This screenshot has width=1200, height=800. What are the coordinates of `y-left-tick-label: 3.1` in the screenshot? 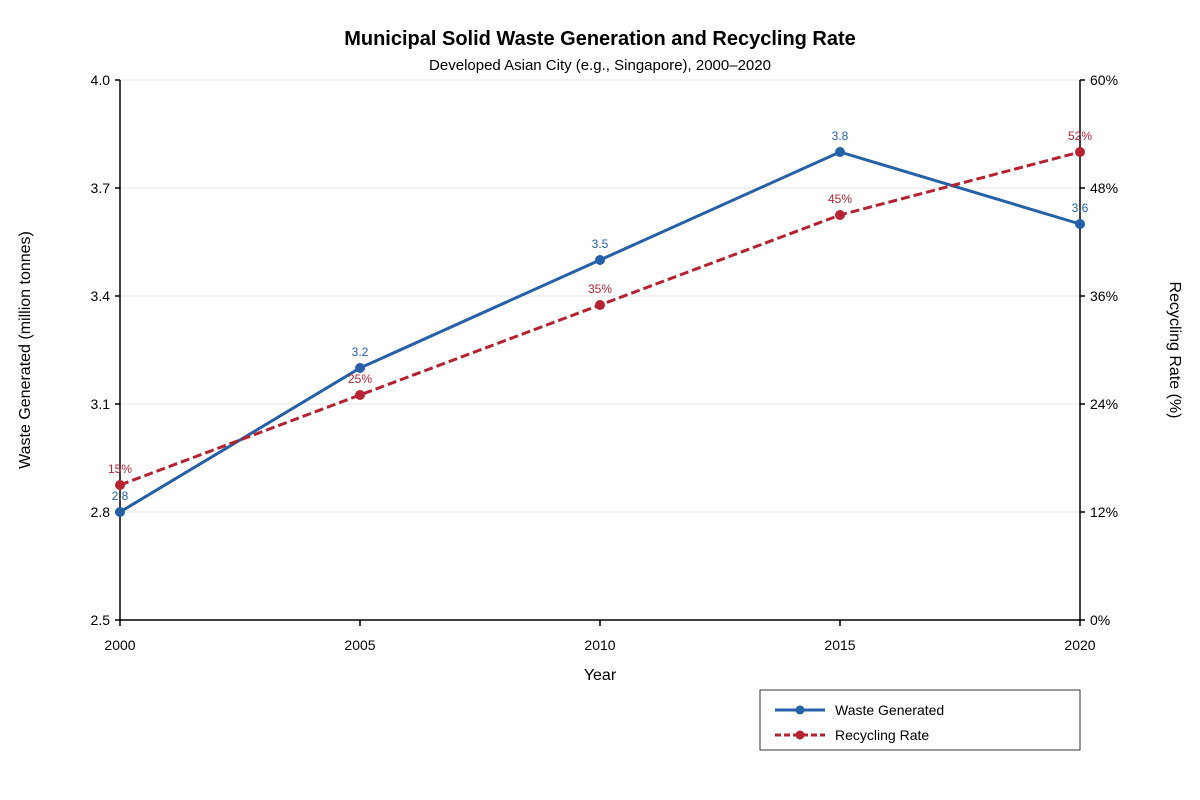 It's located at (101, 404).